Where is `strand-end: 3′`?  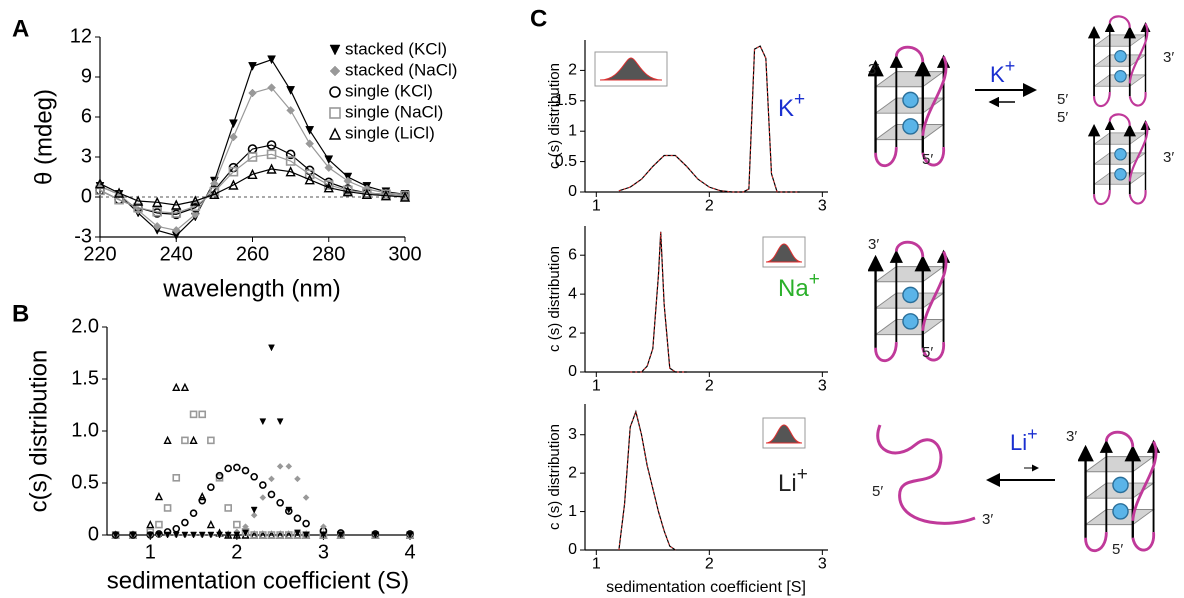 strand-end: 3′ is located at coordinates (1071, 436).